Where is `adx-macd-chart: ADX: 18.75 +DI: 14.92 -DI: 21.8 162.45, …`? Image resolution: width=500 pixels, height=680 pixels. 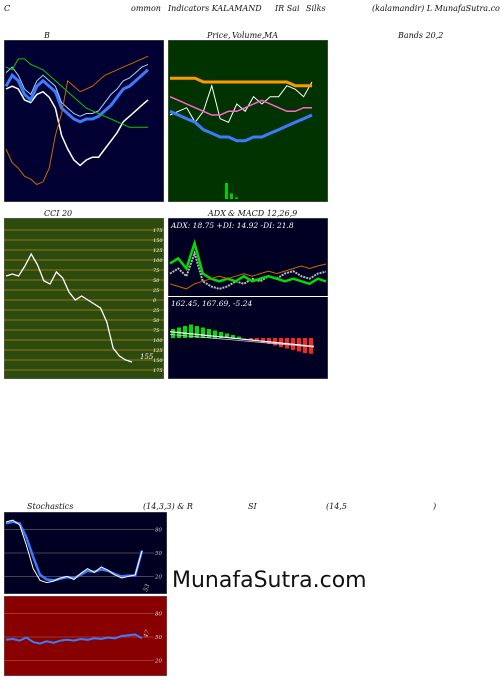
adx-macd-chart: ADX: 18.75 +DI: 14.92 -DI: 21.8 162.45, … is located at coordinates (248, 298).